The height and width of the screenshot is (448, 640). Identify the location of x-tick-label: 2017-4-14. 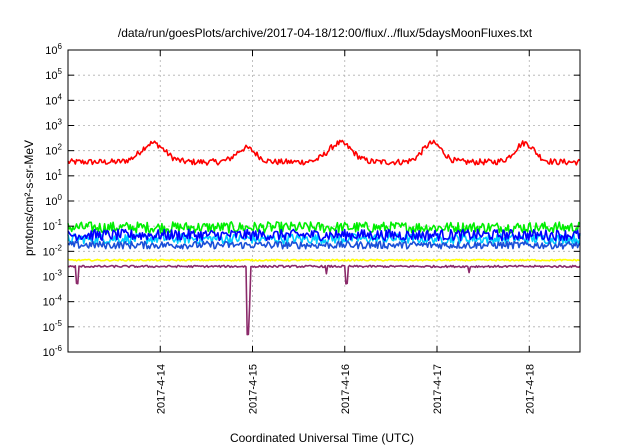
(161, 389).